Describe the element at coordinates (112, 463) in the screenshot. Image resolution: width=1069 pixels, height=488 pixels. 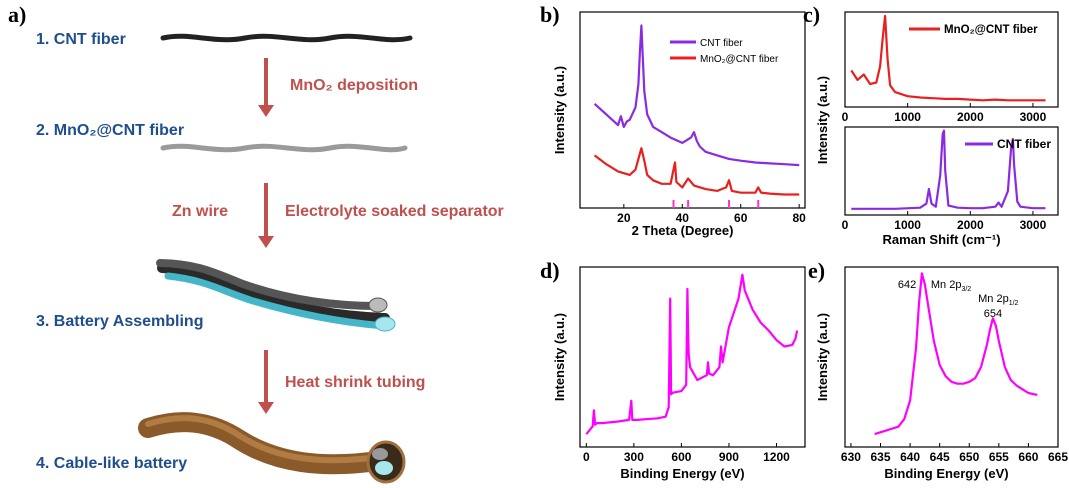
I see `step-4-label: 4. Cable-like battery` at that location.